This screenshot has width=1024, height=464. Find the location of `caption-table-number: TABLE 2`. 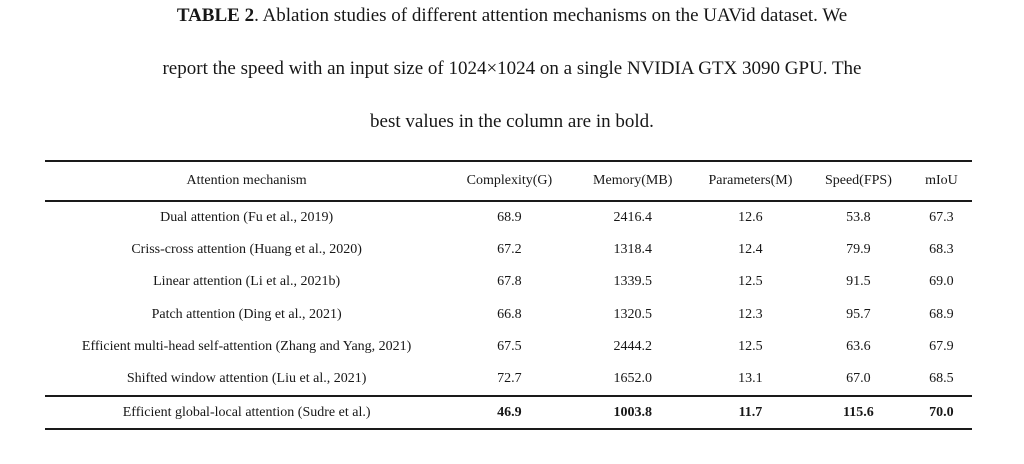

caption-table-number: TABLE 2 is located at coordinates (215, 15).